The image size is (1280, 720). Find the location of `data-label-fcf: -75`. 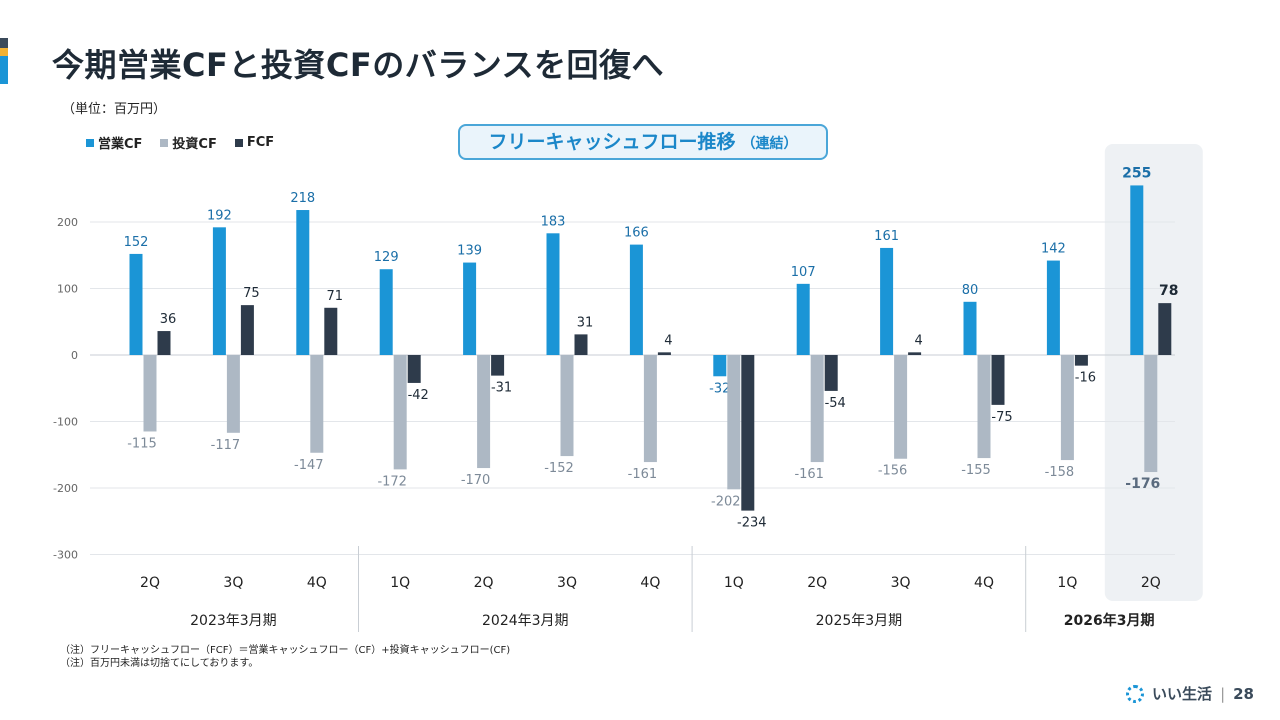

data-label-fcf: -75 is located at coordinates (1001, 417).